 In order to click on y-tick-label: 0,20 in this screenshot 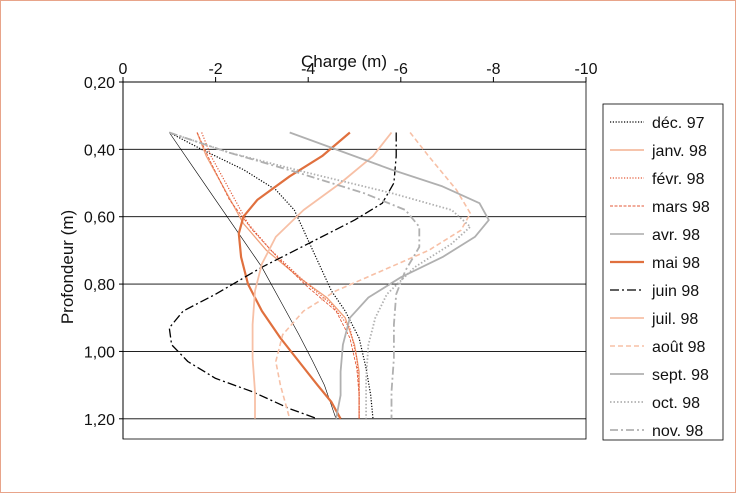, I will do `click(99, 83)`.